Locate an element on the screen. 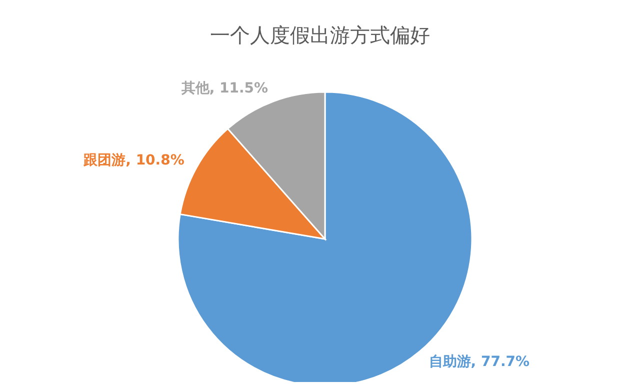  slice-label: 自助游, 77.7% is located at coordinates (479, 362).